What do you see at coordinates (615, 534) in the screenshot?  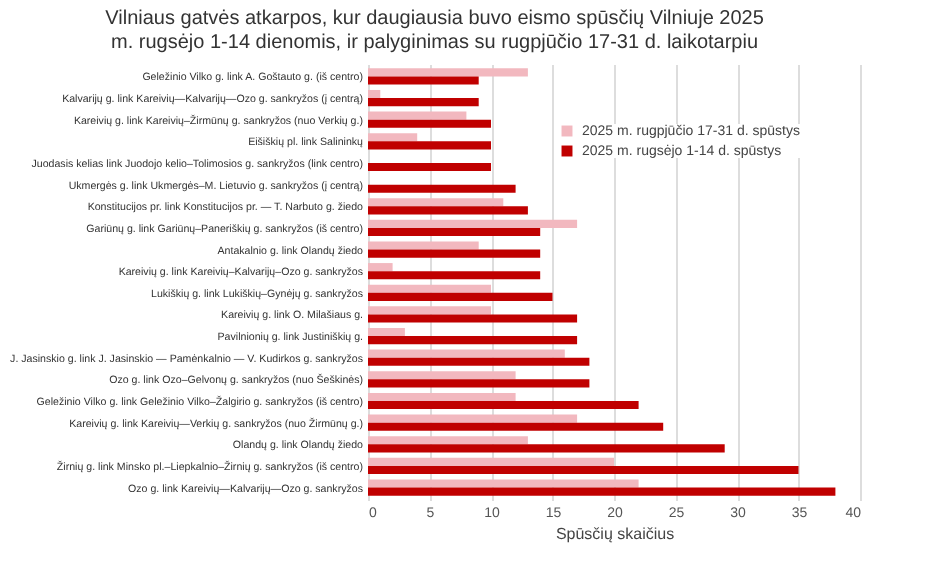 I see `x-axis-title: Spūsčių skaičius` at bounding box center [615, 534].